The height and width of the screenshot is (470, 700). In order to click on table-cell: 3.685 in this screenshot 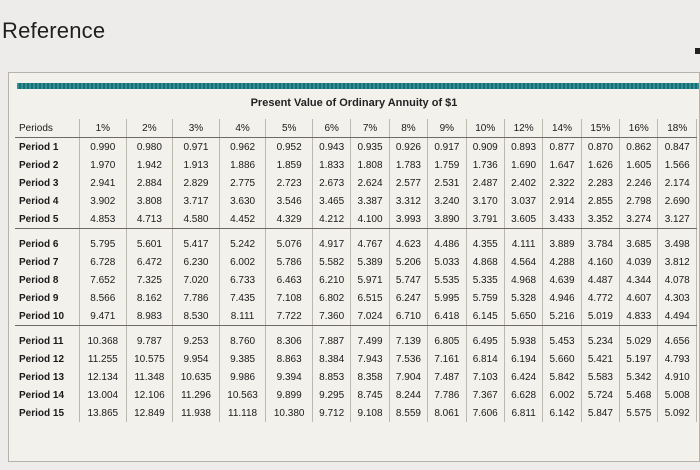, I will do `click(639, 240)`.